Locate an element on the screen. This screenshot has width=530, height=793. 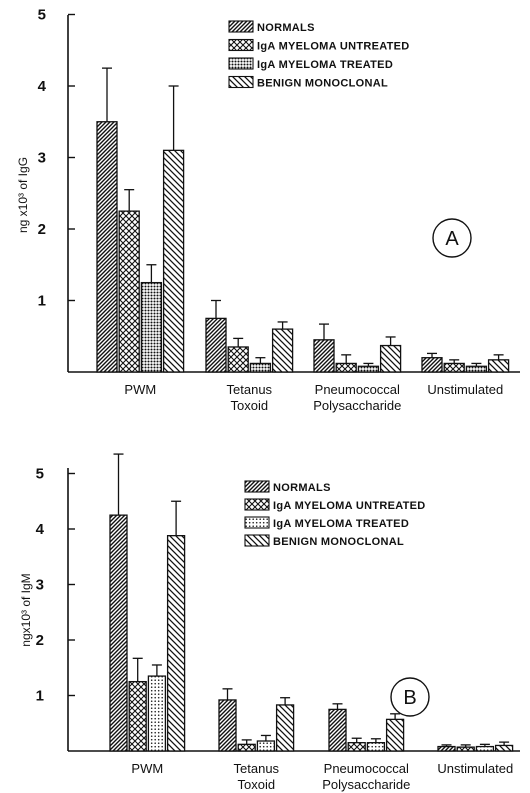
panel-label: A is located at coordinates (452, 239).